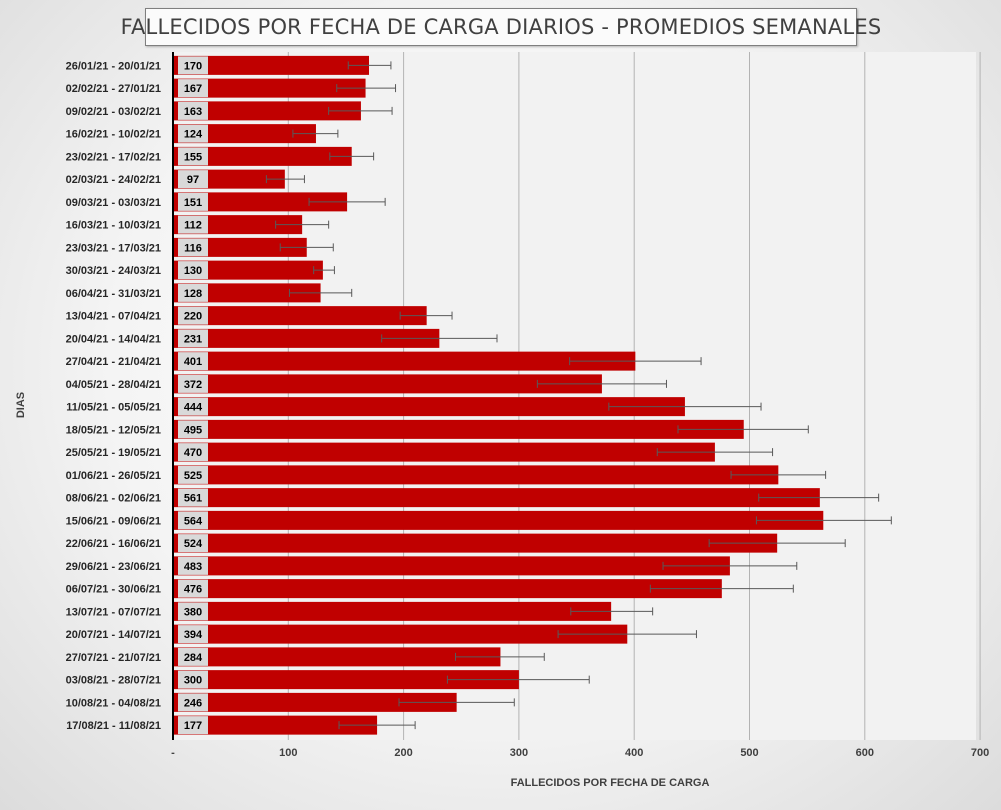 This screenshot has height=810, width=1001. I want to click on data-label: 300, so click(193, 681).